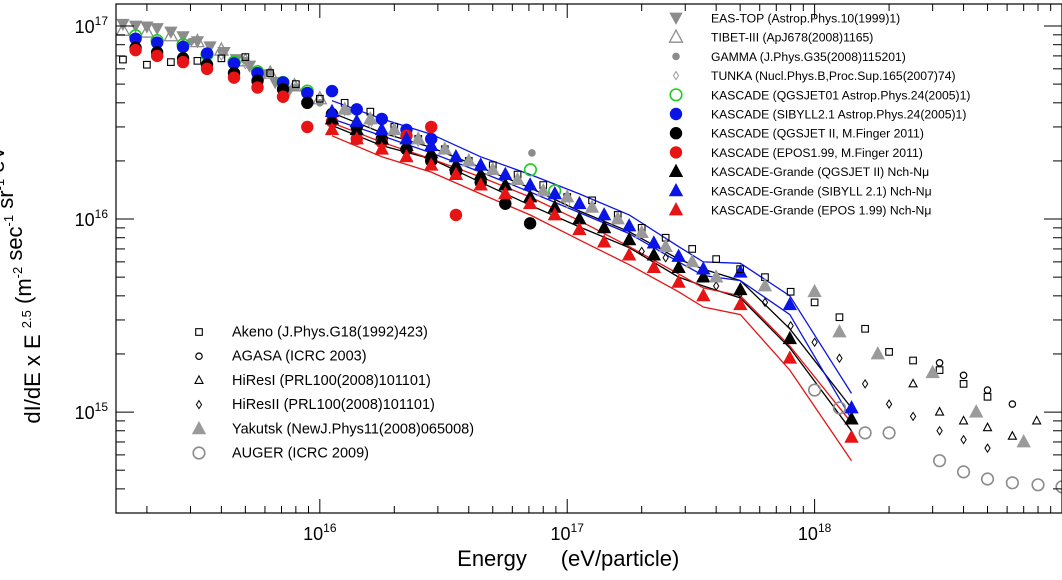  I want to click on legend-label: TIBET-III (ApJ678(2008)1165), so click(792, 38).